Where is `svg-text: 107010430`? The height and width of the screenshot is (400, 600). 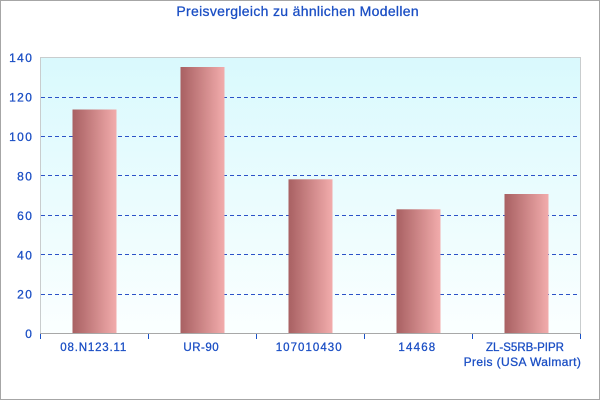 svg-text: 107010430 is located at coordinates (309, 348).